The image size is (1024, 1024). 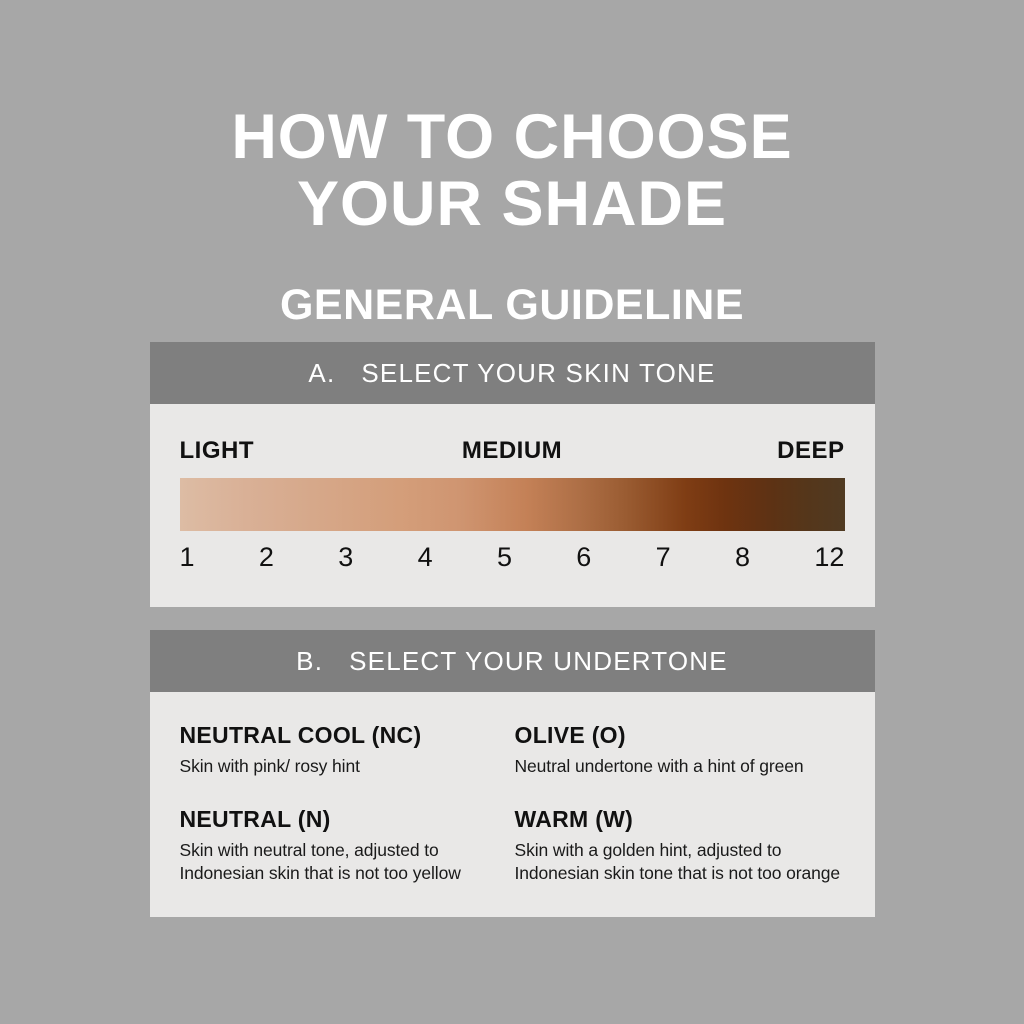 I want to click on tone-label-light: LIGHT, so click(x=216, y=450).